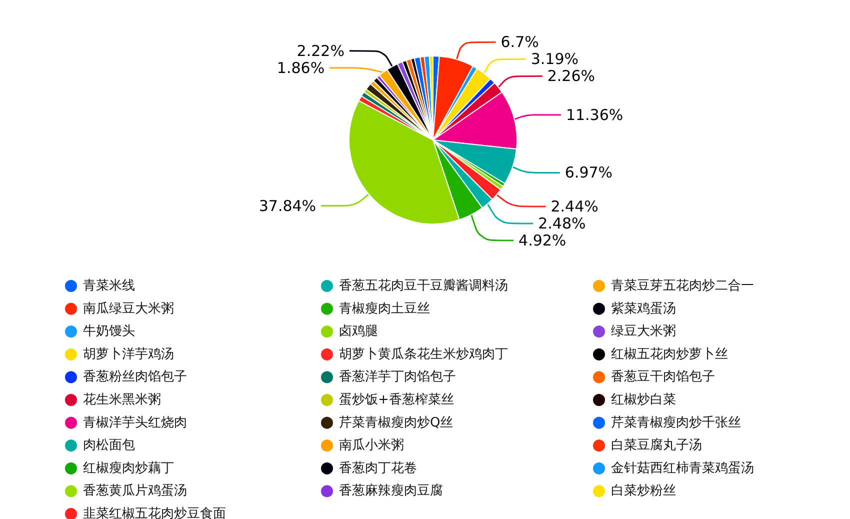 The height and width of the screenshot is (519, 850). What do you see at coordinates (300, 67) in the screenshot?
I see `data-label: 1.86%` at bounding box center [300, 67].